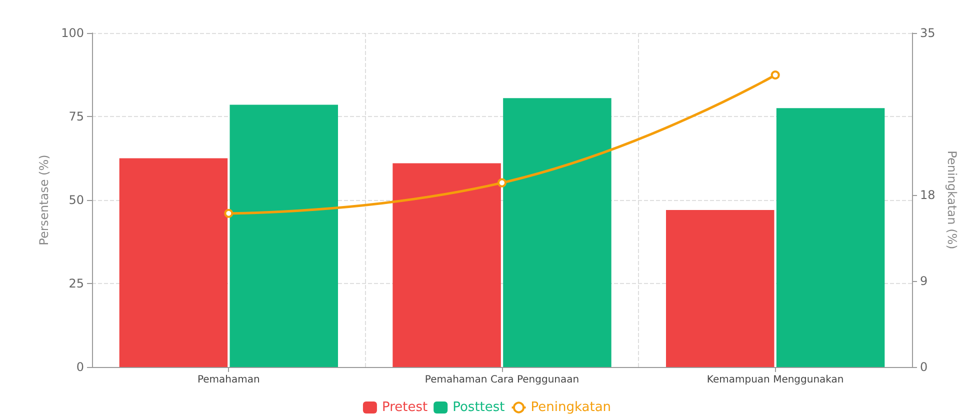 The width and height of the screenshot is (974, 419). What do you see at coordinates (775, 380) in the screenshot?
I see `x-tick-label: Kemampuan Menggunakan` at bounding box center [775, 380].